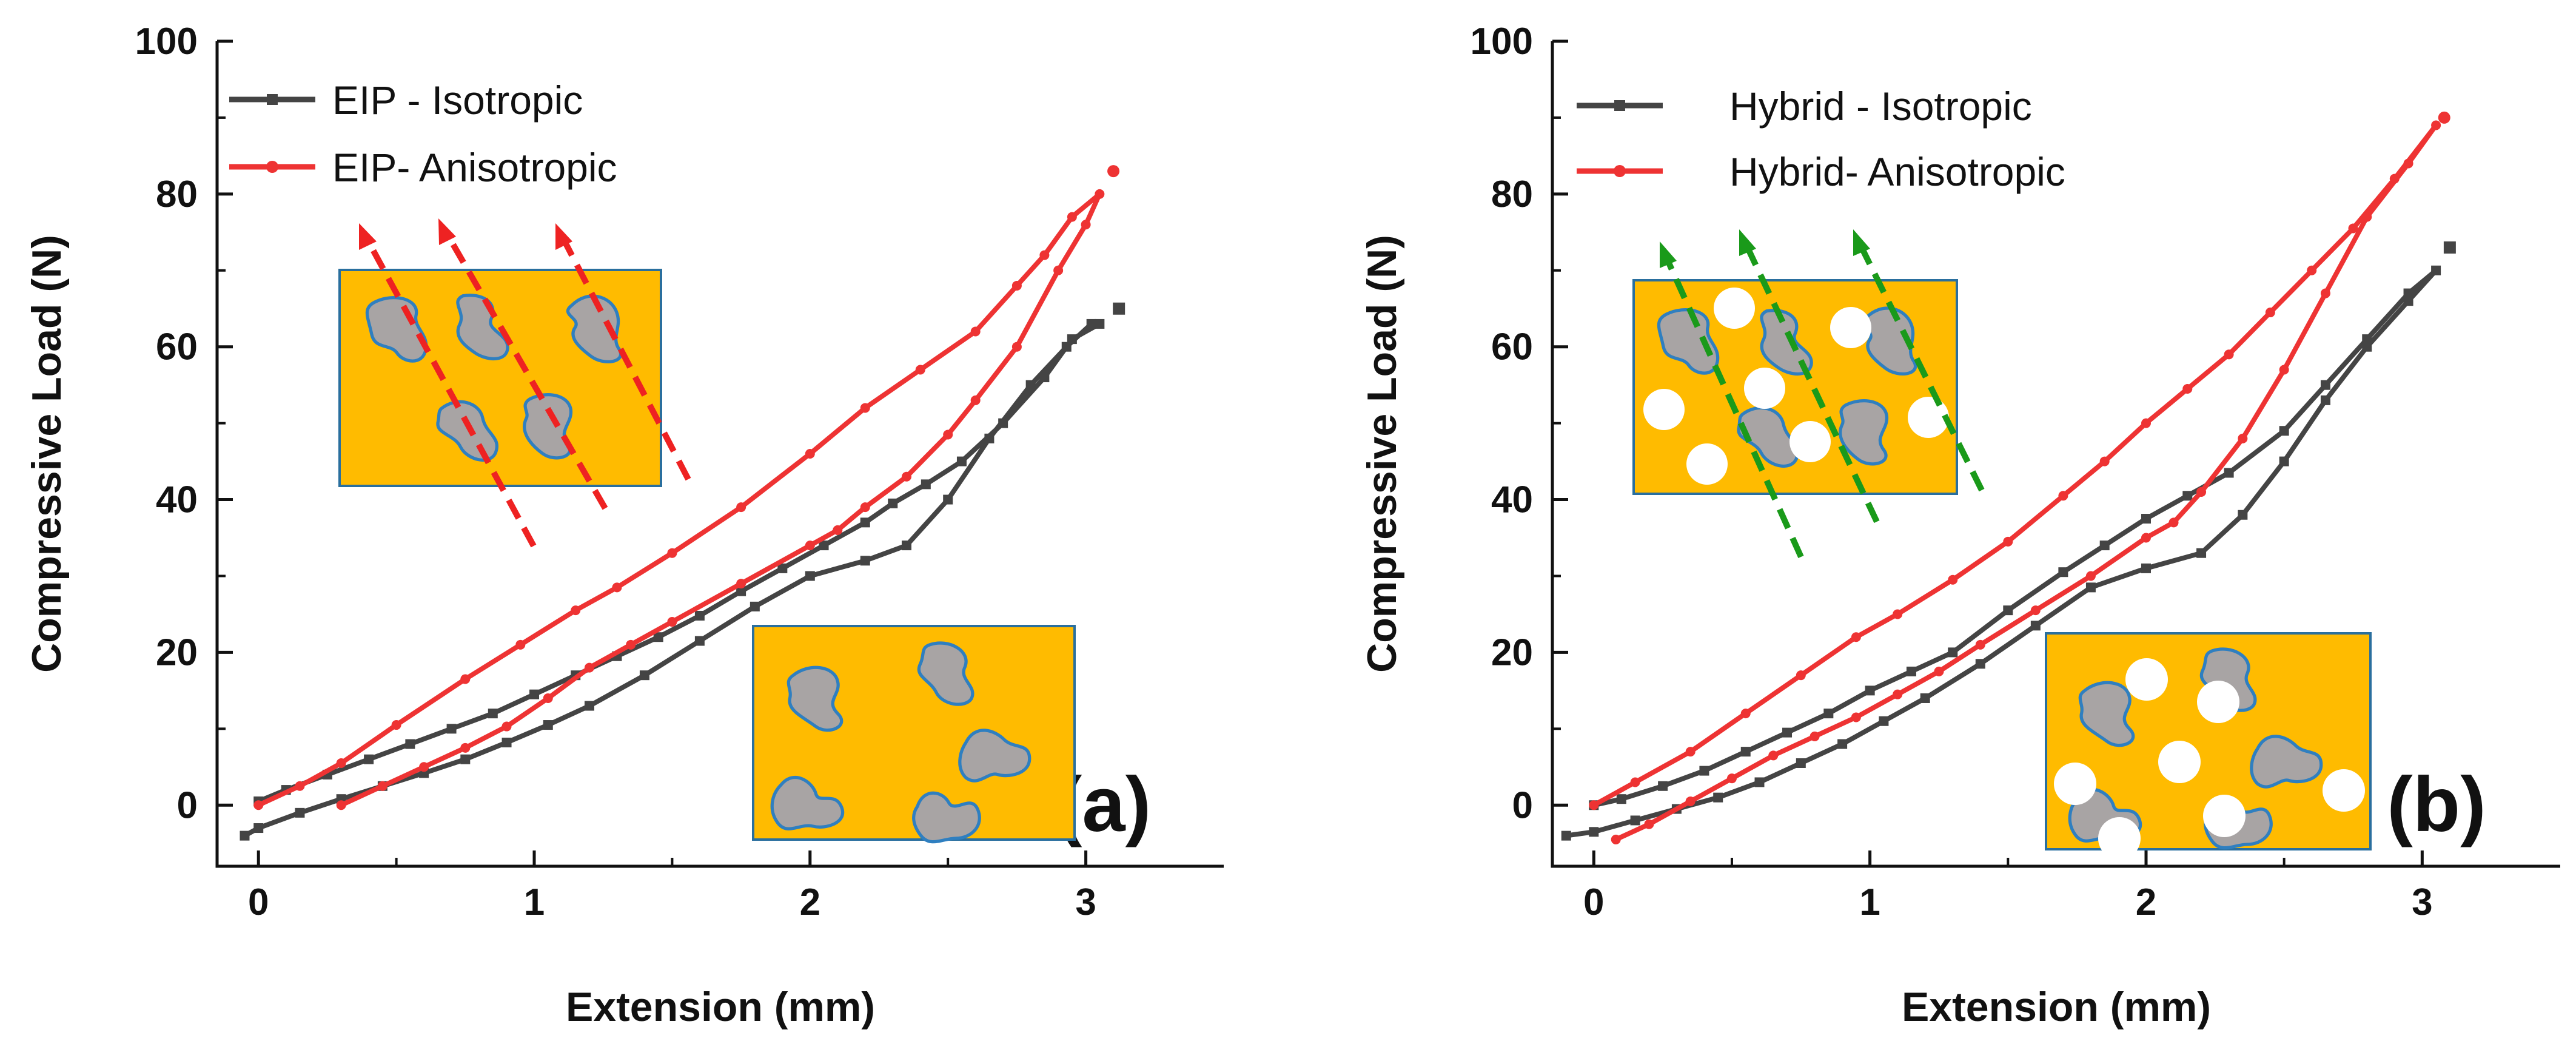 The height and width of the screenshot is (1044, 2576). I want to click on legend-marker-anisotropic, so click(1620, 171).